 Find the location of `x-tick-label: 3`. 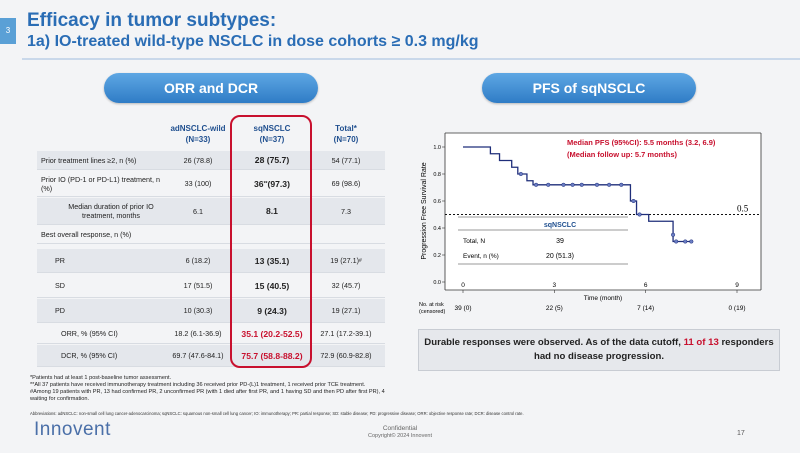

x-tick-label: 3 is located at coordinates (555, 285).